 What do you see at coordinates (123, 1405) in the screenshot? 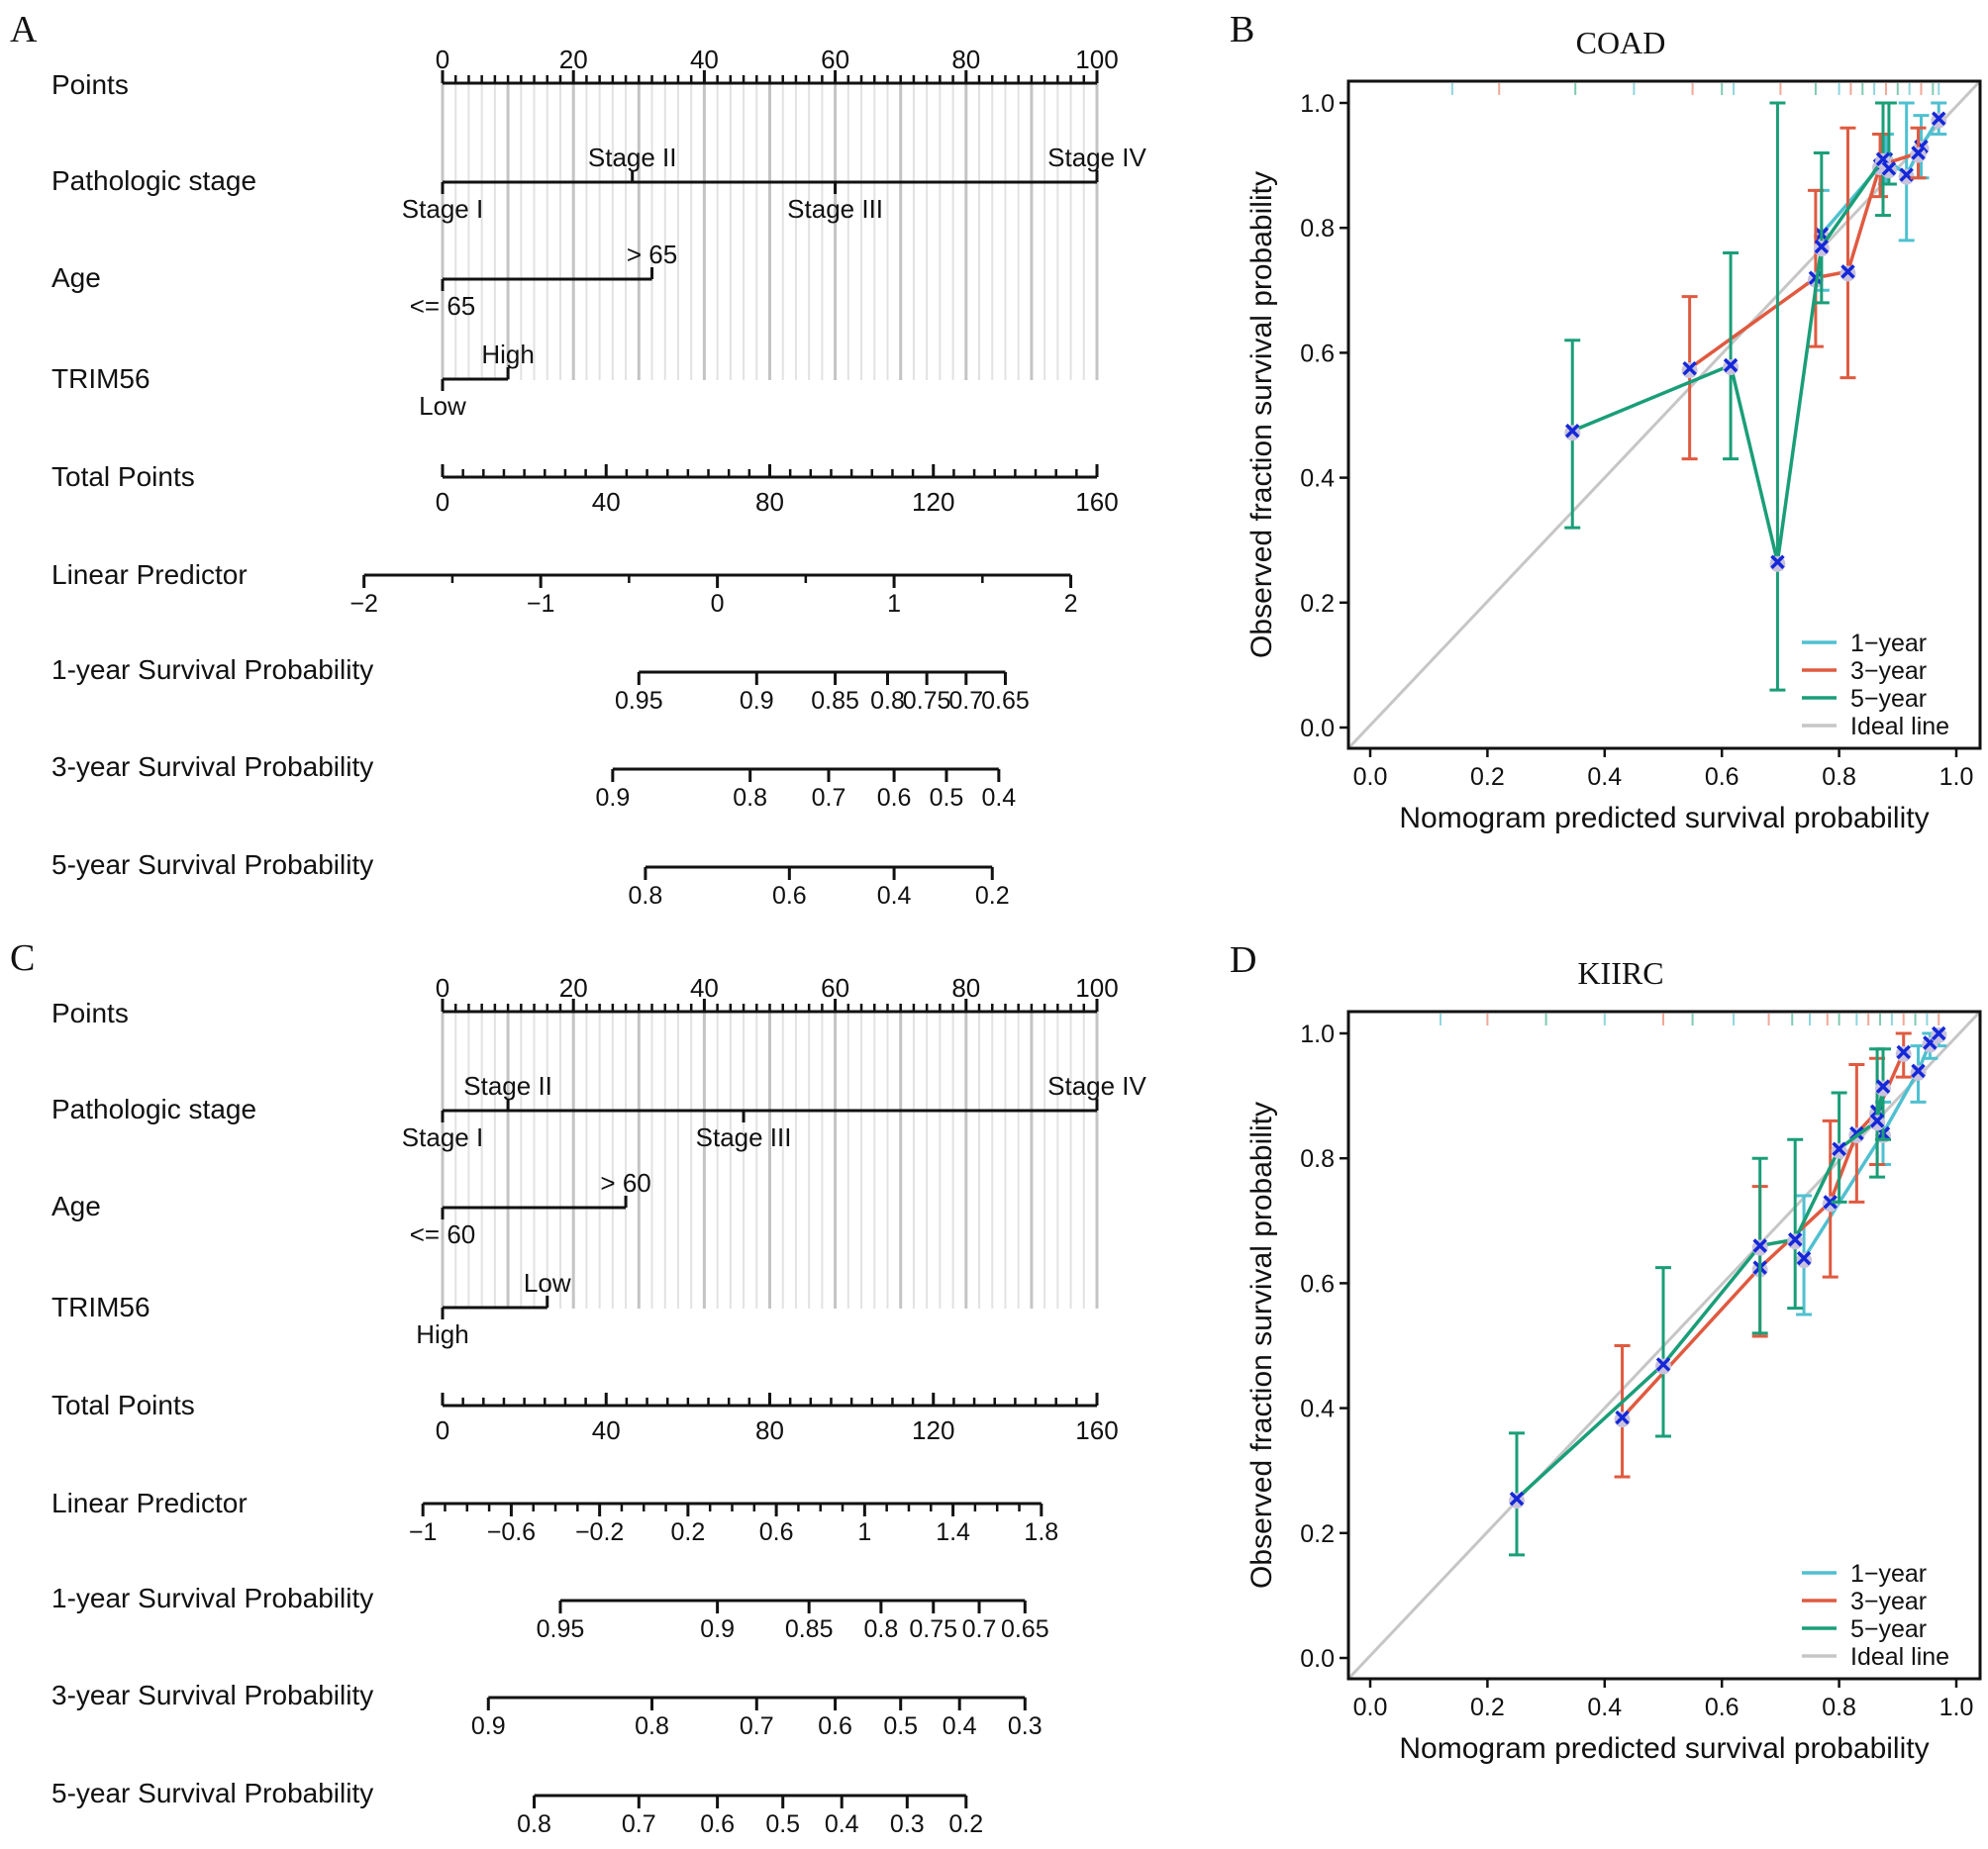
I see `nomogram-row-label: Total Points` at bounding box center [123, 1405].